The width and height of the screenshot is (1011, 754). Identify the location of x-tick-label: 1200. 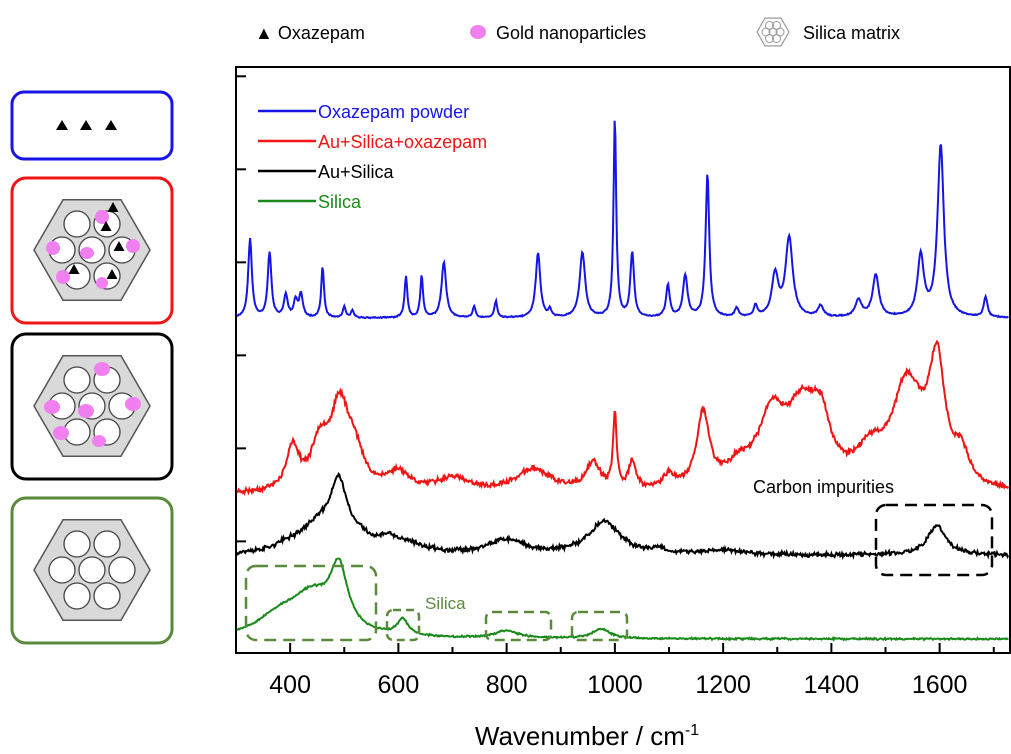
(723, 685).